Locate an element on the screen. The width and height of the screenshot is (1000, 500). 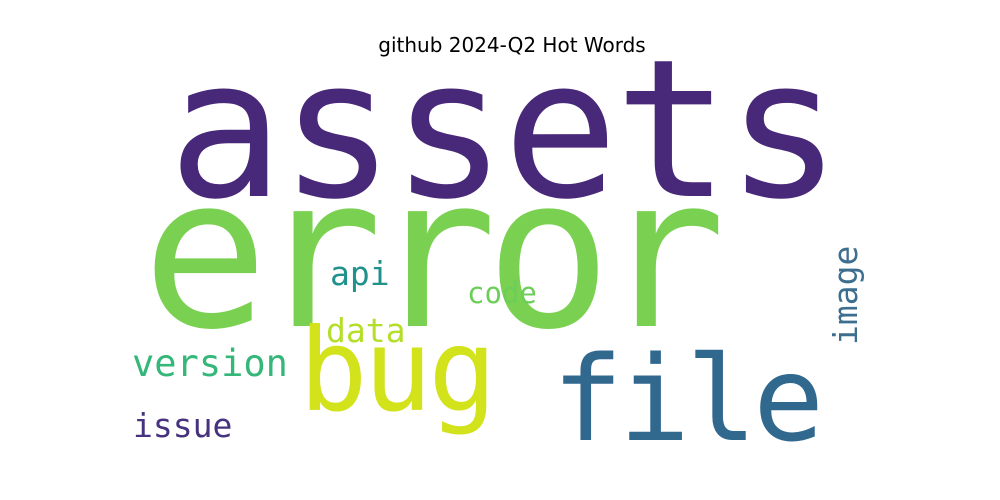
chart-title: github 2024-Q2 Hot Words is located at coordinates (511, 45).